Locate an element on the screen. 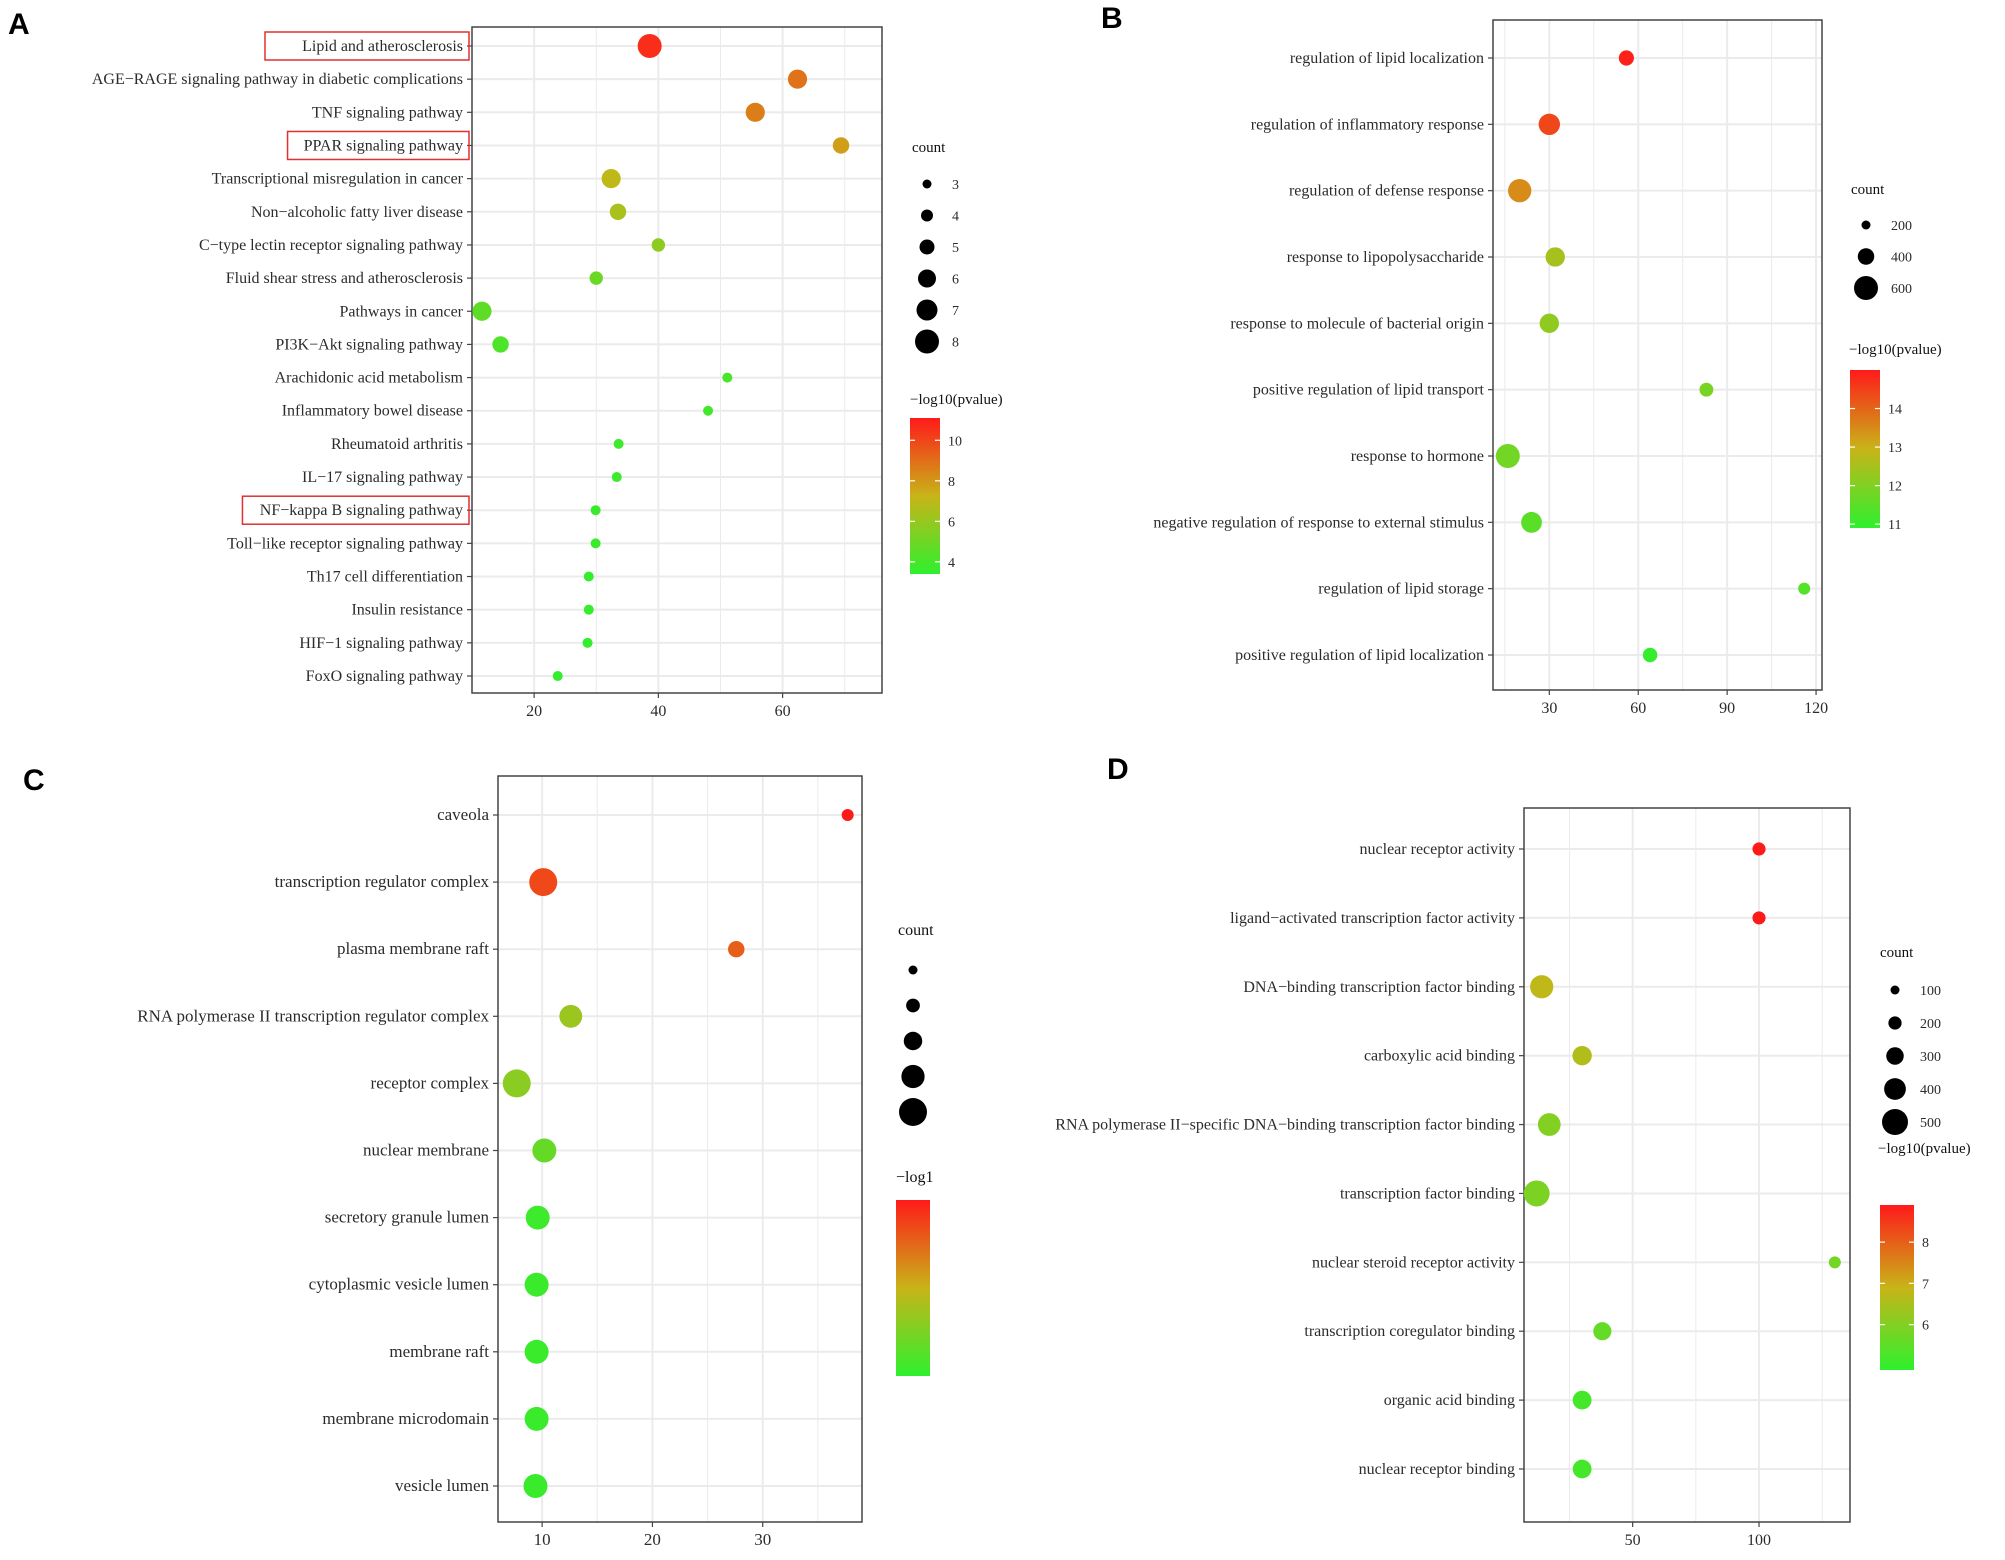 This screenshot has width=2005, height=1560. y-label-plasma-membrane-raft: plasma membrane raft is located at coordinates (413, 948).